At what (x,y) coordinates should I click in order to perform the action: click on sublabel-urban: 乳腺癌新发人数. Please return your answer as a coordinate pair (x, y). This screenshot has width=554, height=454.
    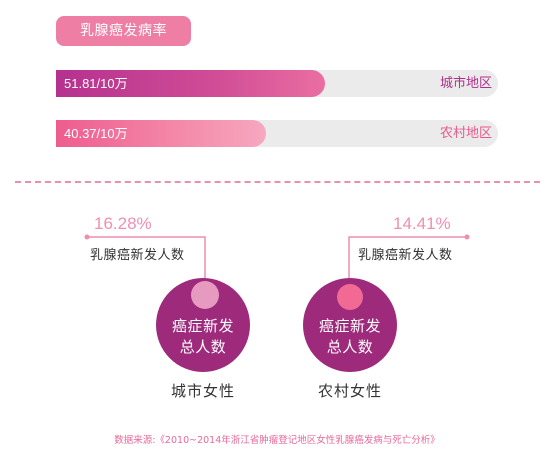
    Looking at the image, I should click on (137, 255).